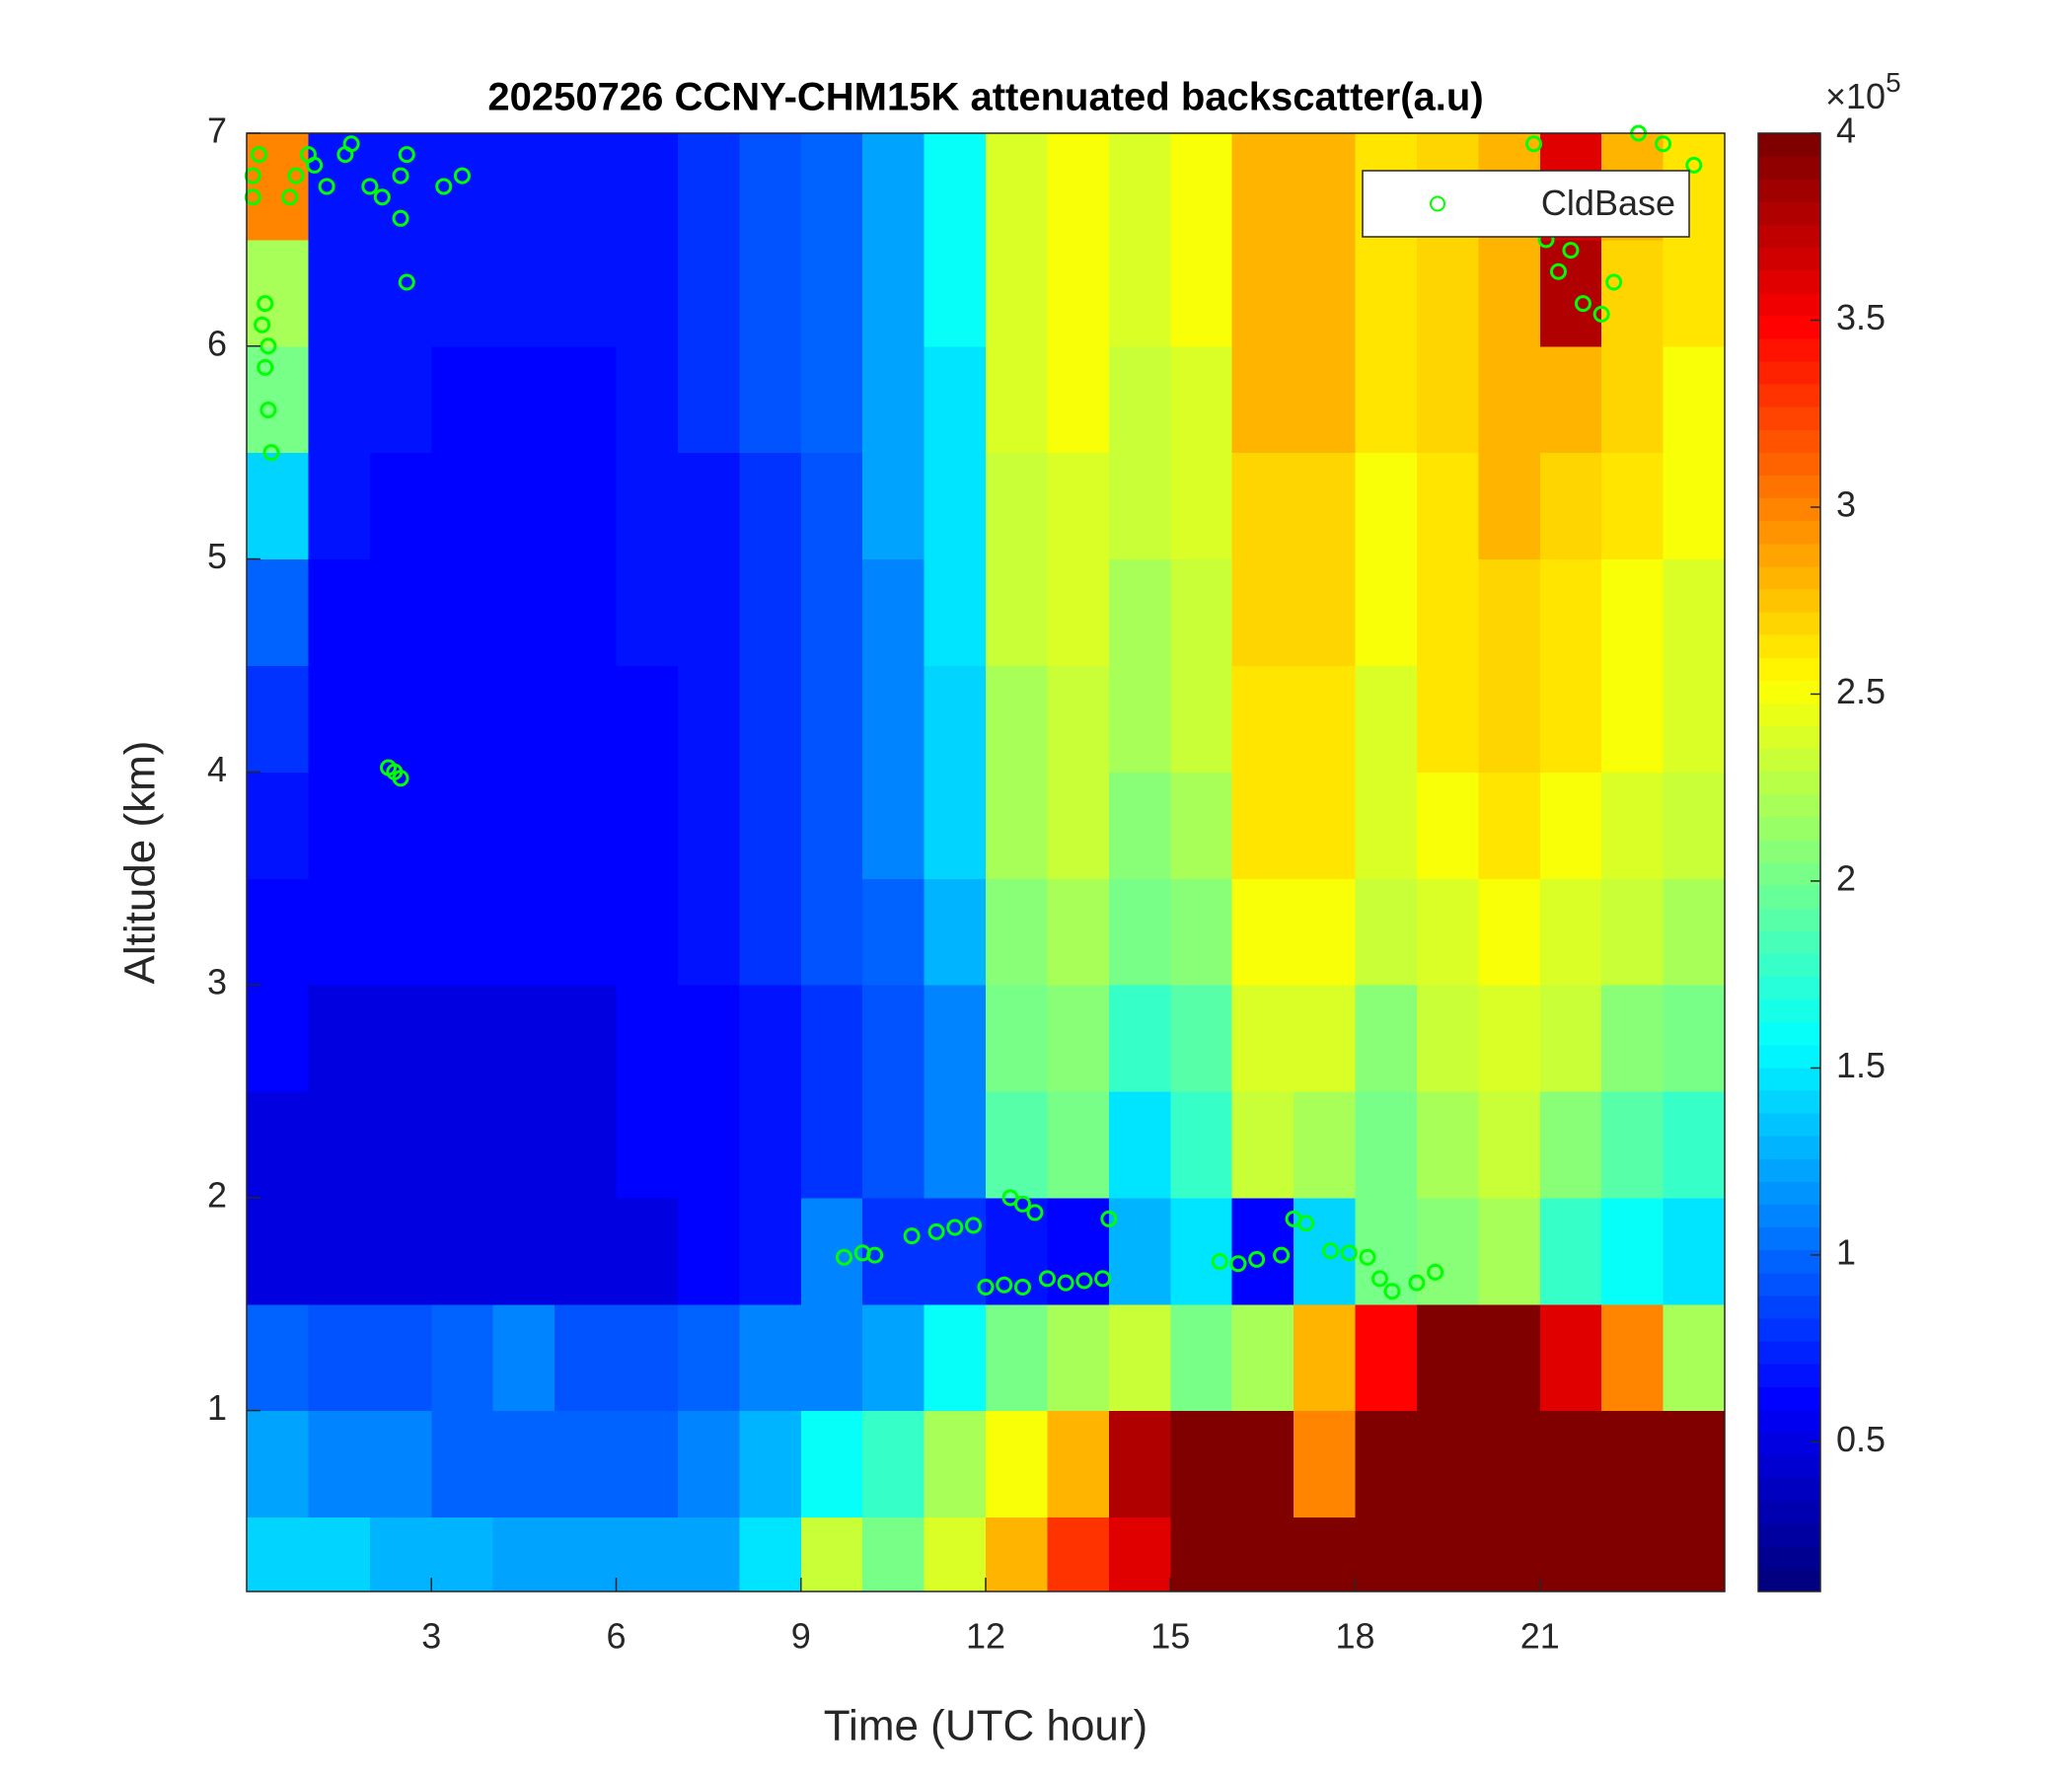 The image size is (2072, 1776). I want to click on x-tick-label: 9, so click(801, 1637).